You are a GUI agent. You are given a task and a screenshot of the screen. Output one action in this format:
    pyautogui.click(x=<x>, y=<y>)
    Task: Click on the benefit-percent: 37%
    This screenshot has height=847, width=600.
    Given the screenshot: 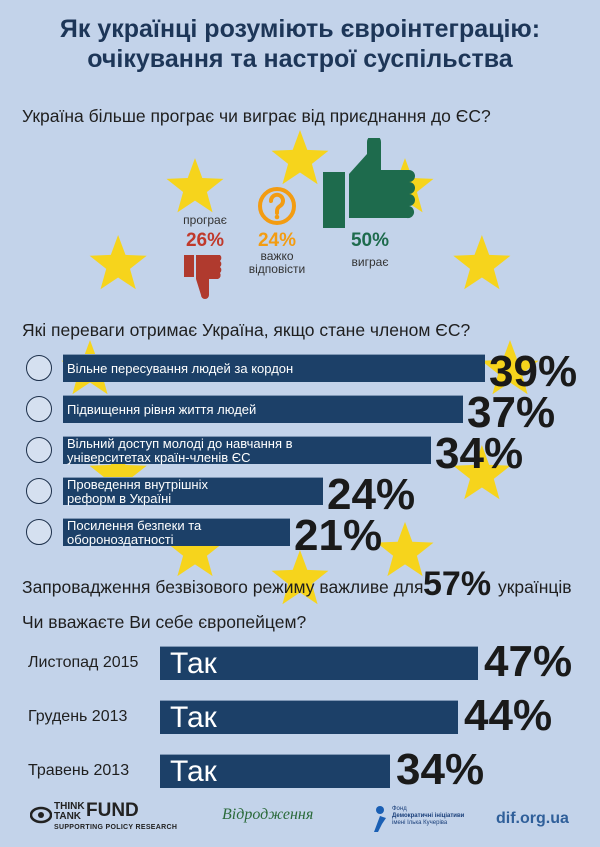 What is the action you would take?
    pyautogui.click(x=511, y=412)
    